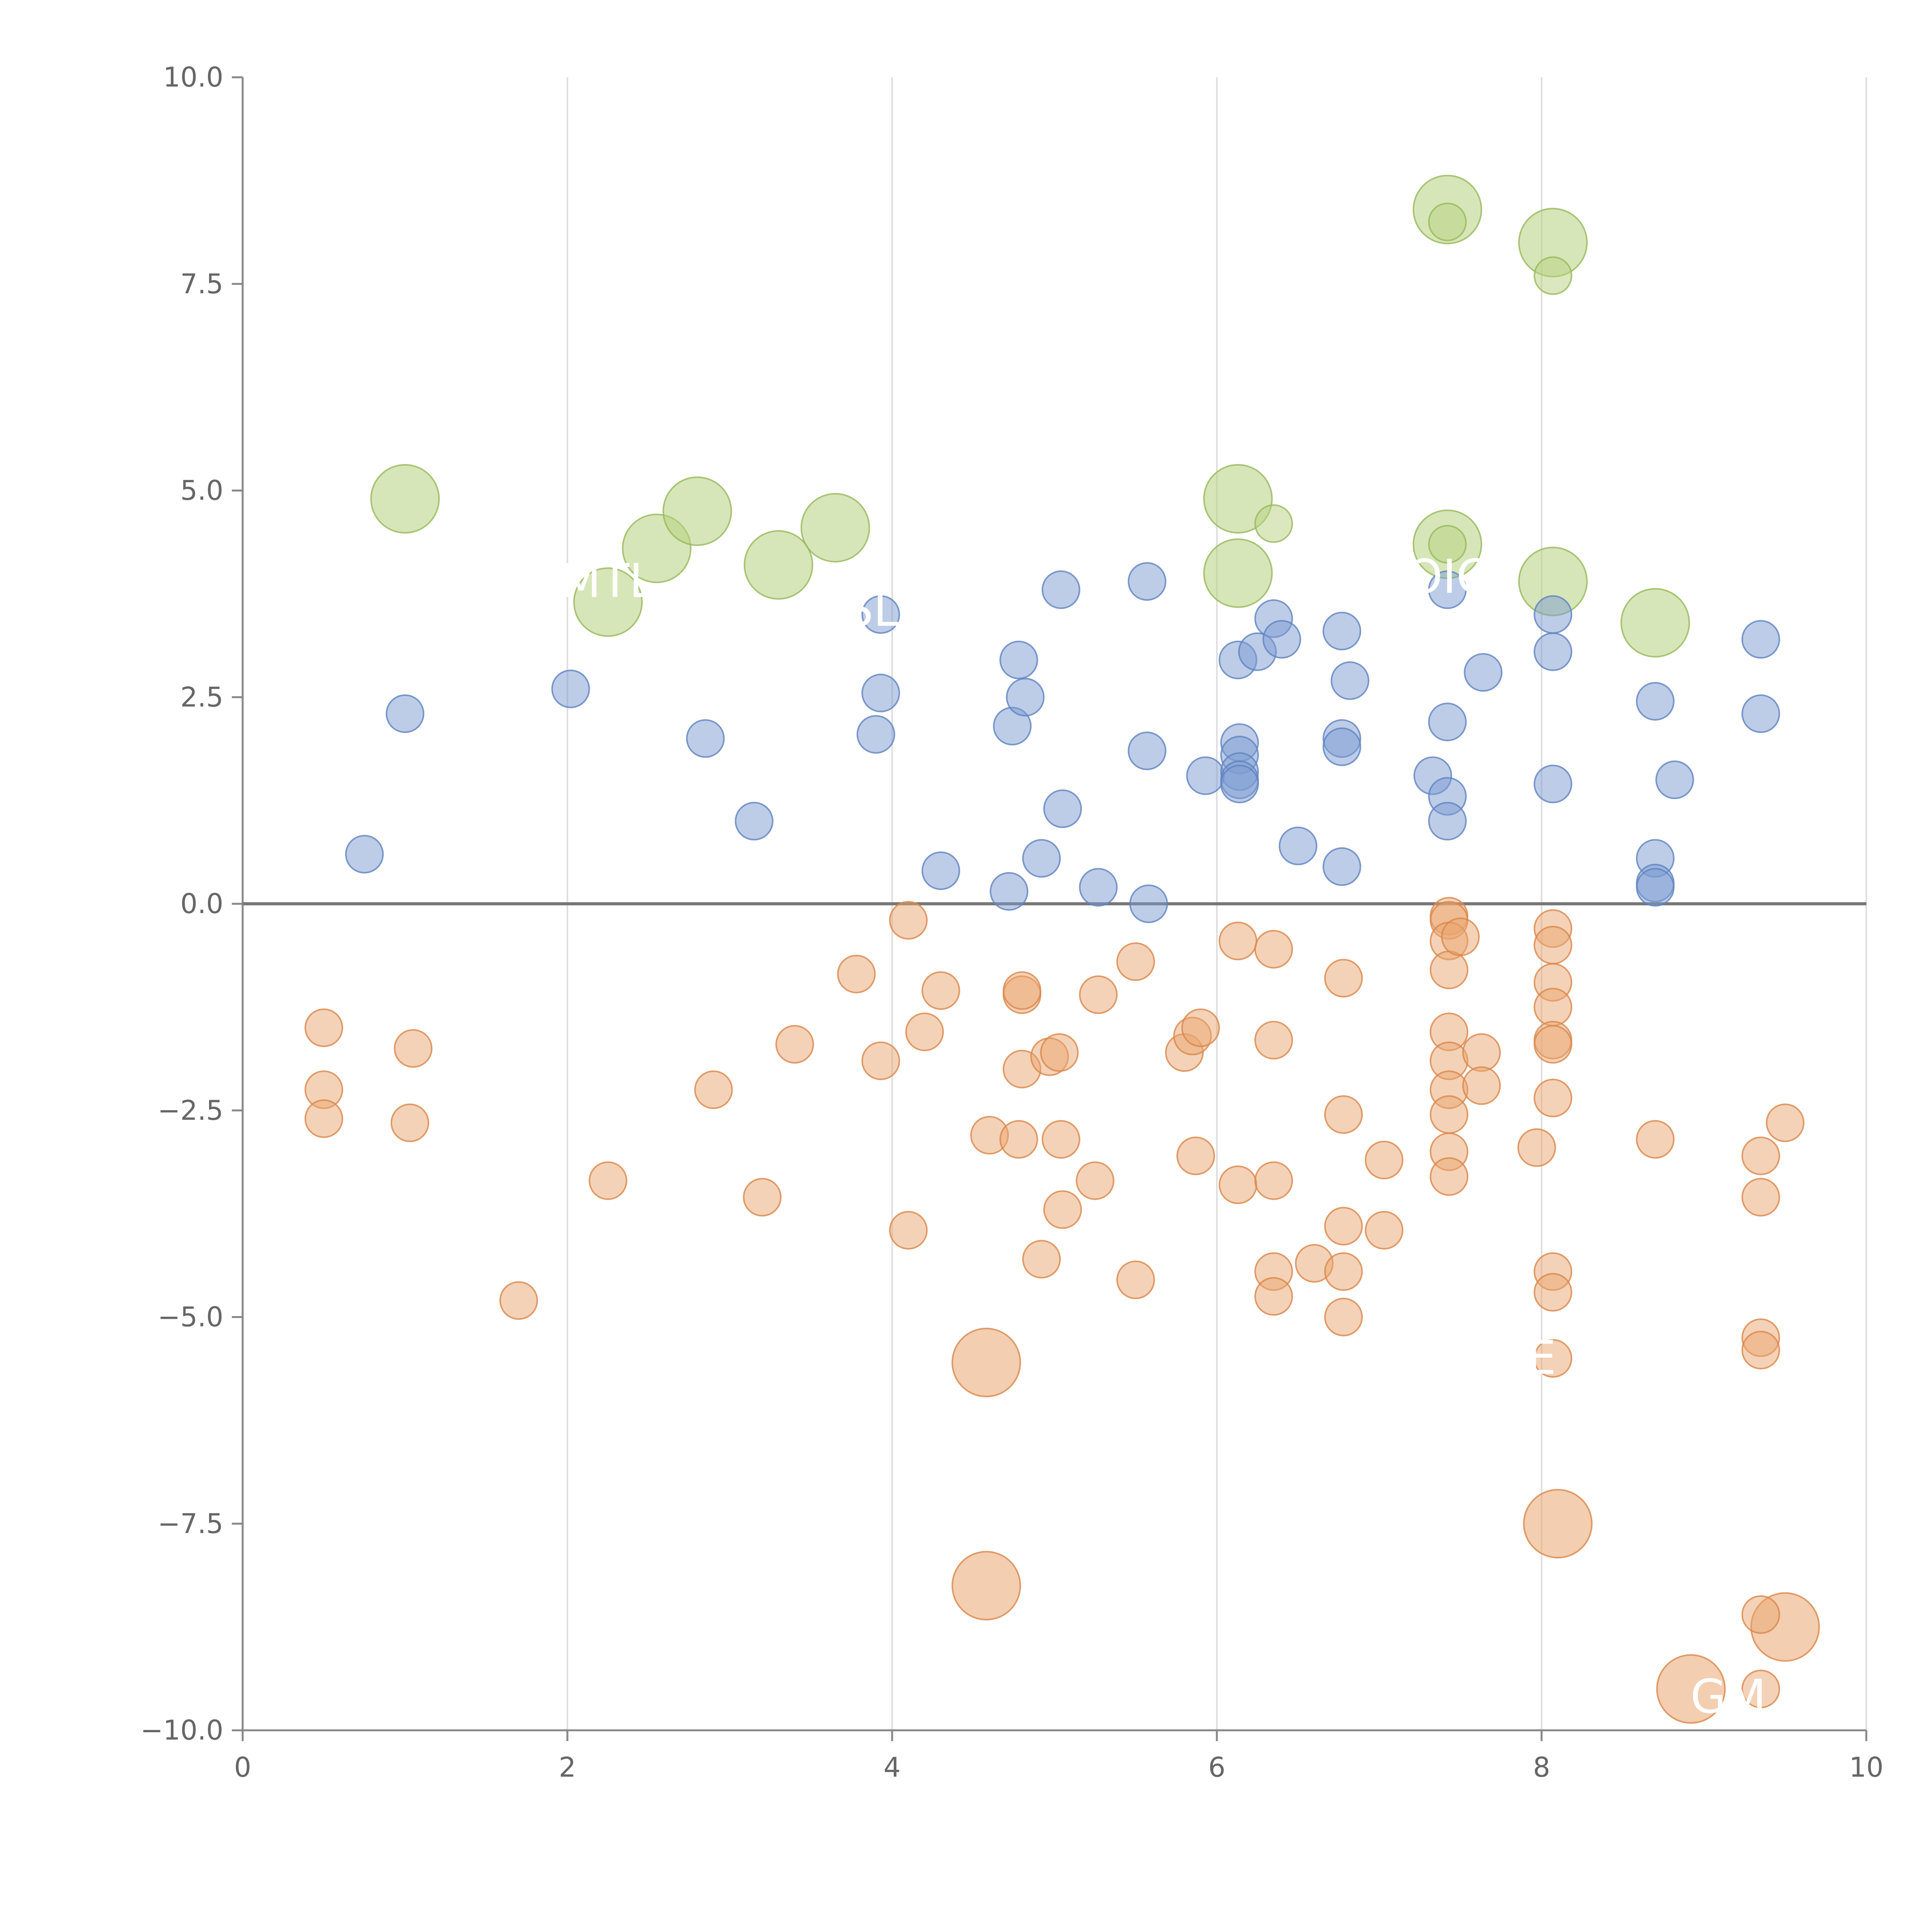 The image size is (1932, 1932). I want to click on y-tick-label: 0.0, so click(202, 904).